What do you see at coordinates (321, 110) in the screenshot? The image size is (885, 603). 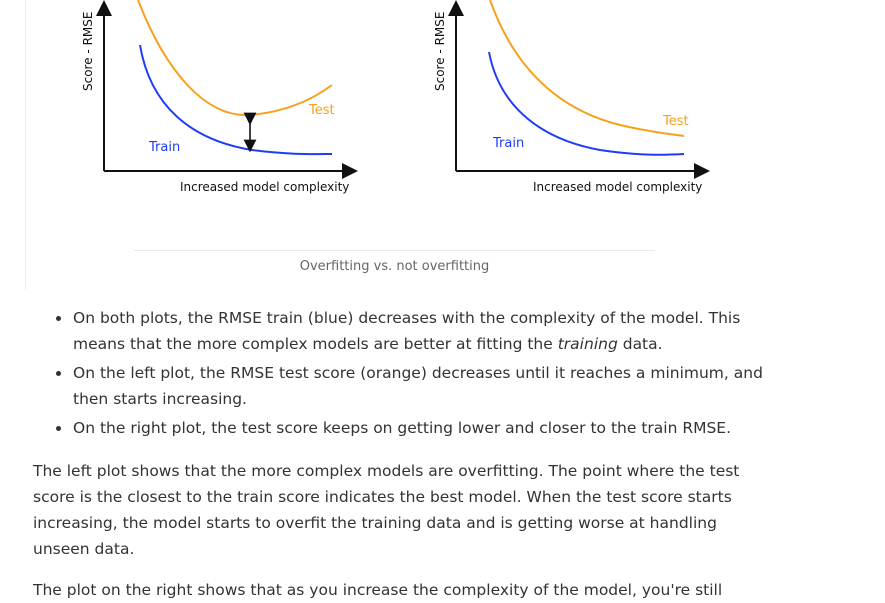 I see `left-plot-test-label: Test` at bounding box center [321, 110].